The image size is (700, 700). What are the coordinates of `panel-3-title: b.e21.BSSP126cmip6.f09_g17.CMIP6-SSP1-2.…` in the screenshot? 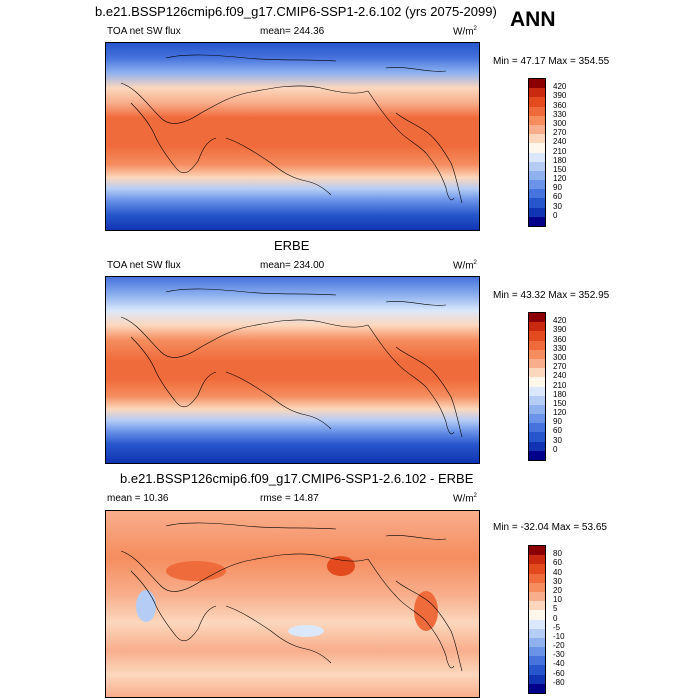 It's located at (297, 478).